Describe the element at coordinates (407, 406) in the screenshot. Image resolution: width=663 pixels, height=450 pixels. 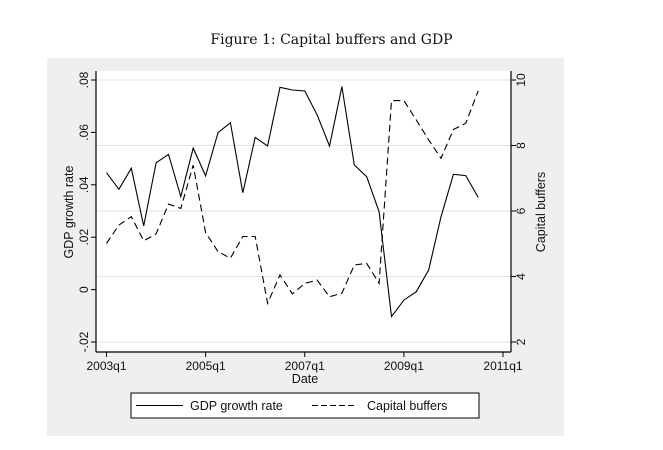
I see `legend-label-capital: Capital buffers` at that location.